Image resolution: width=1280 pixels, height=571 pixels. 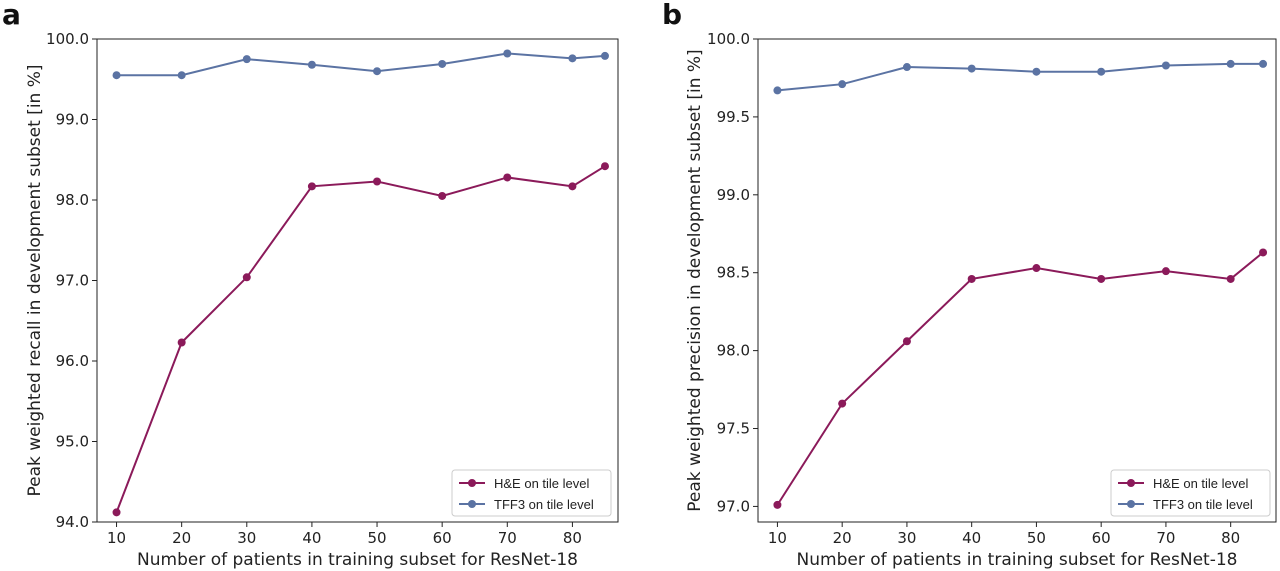 What do you see at coordinates (733, 117) in the screenshot?
I see `y-tick-label: 99.5` at bounding box center [733, 117].